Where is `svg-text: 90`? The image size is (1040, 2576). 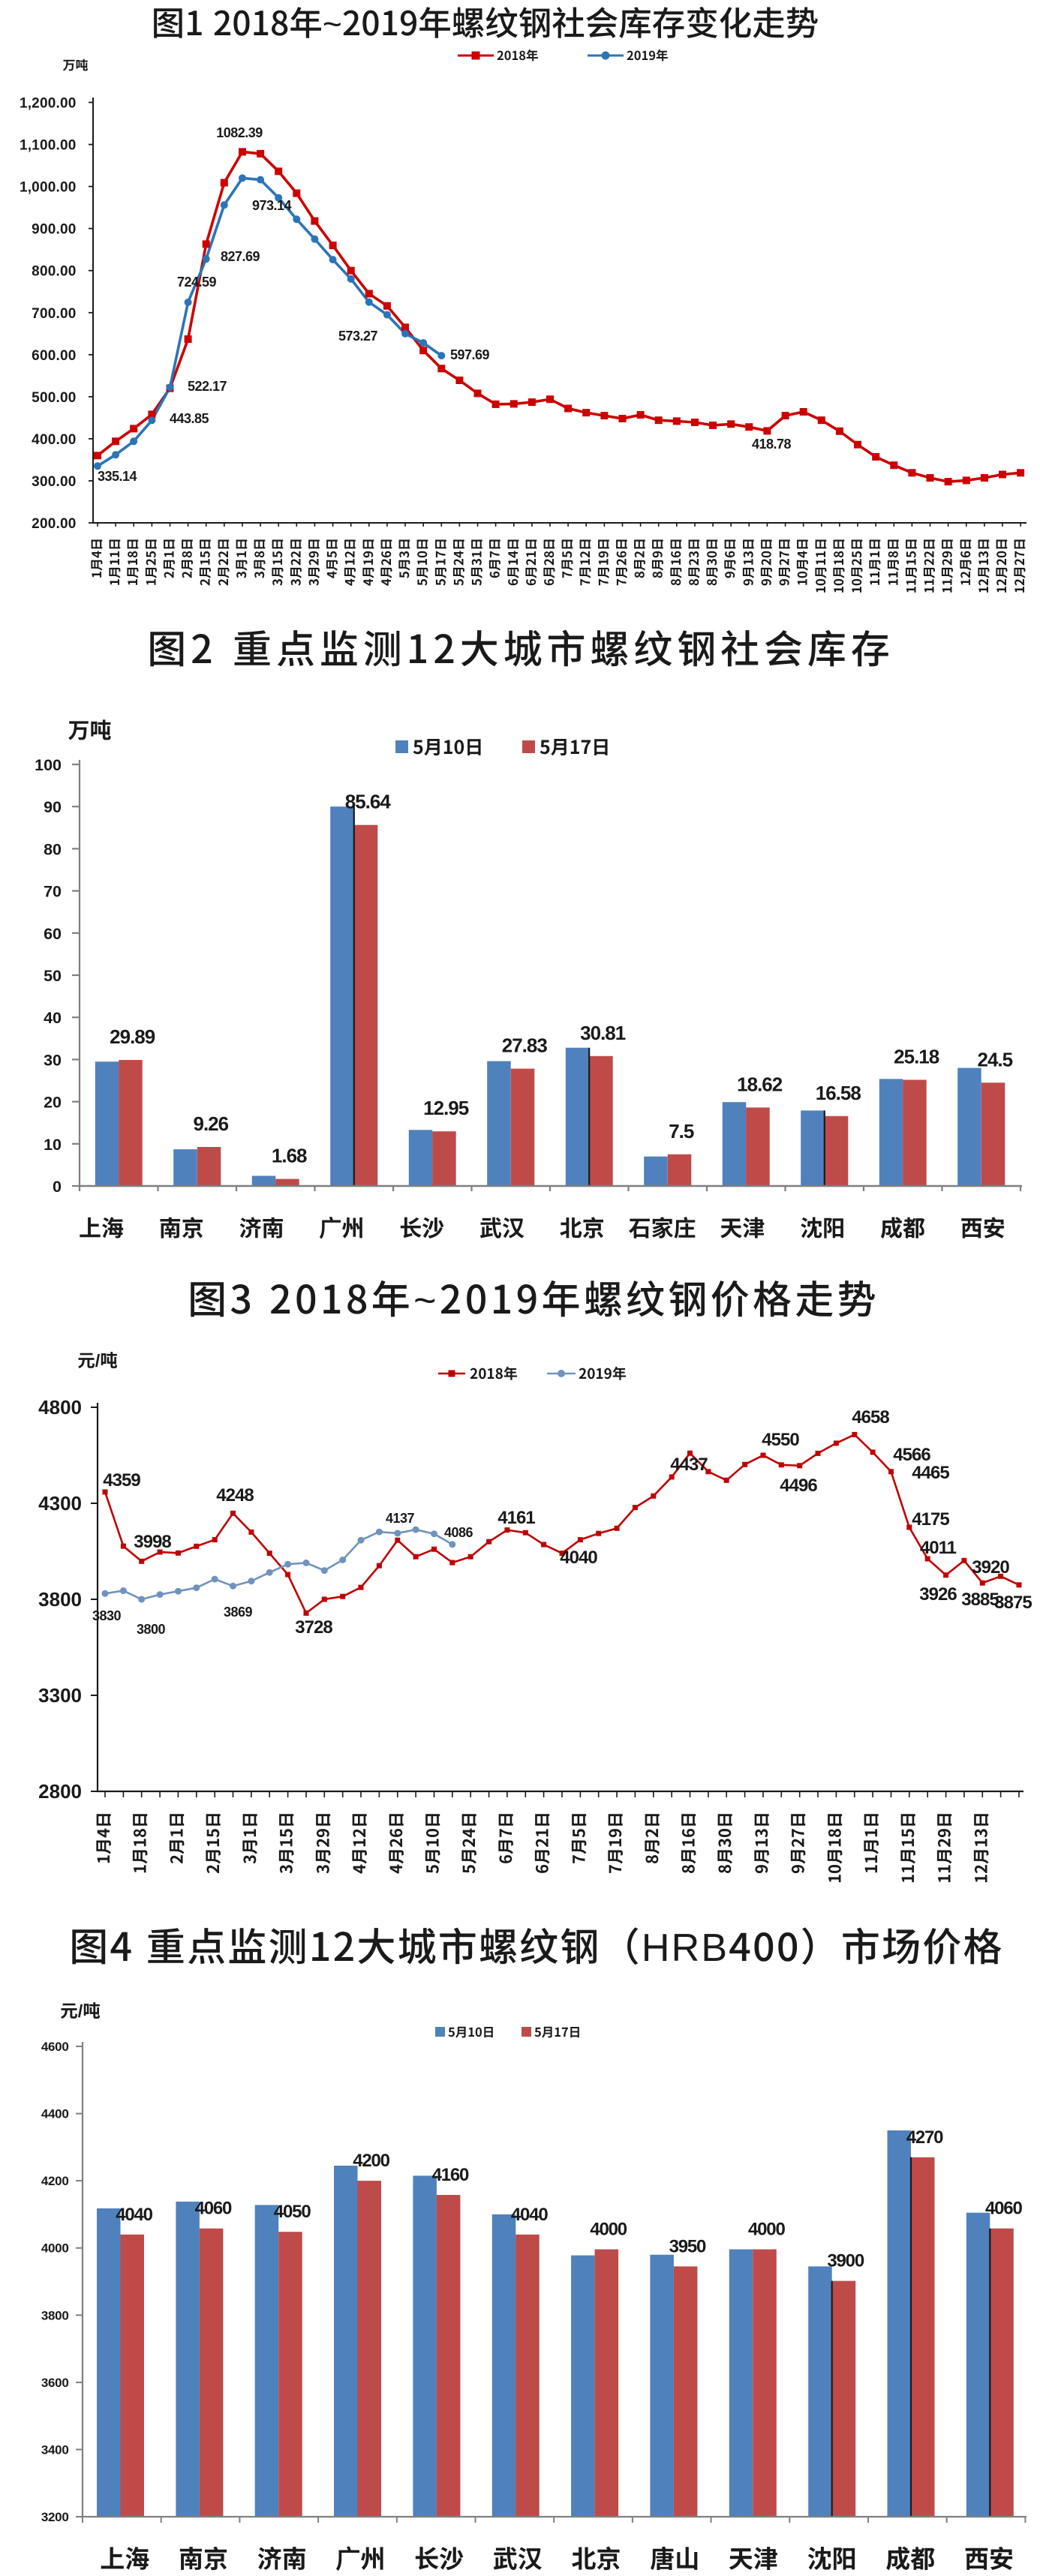 svg-text: 90 is located at coordinates (53, 807).